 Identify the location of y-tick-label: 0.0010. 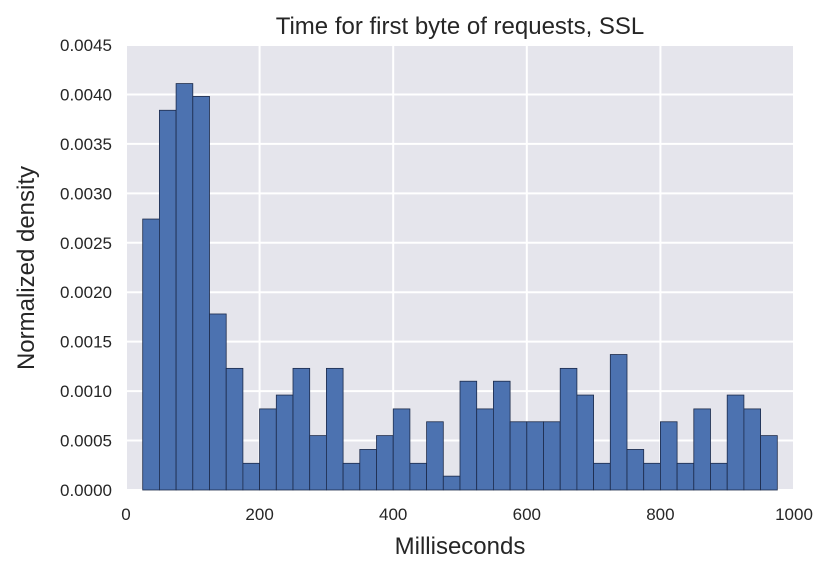
(86, 391).